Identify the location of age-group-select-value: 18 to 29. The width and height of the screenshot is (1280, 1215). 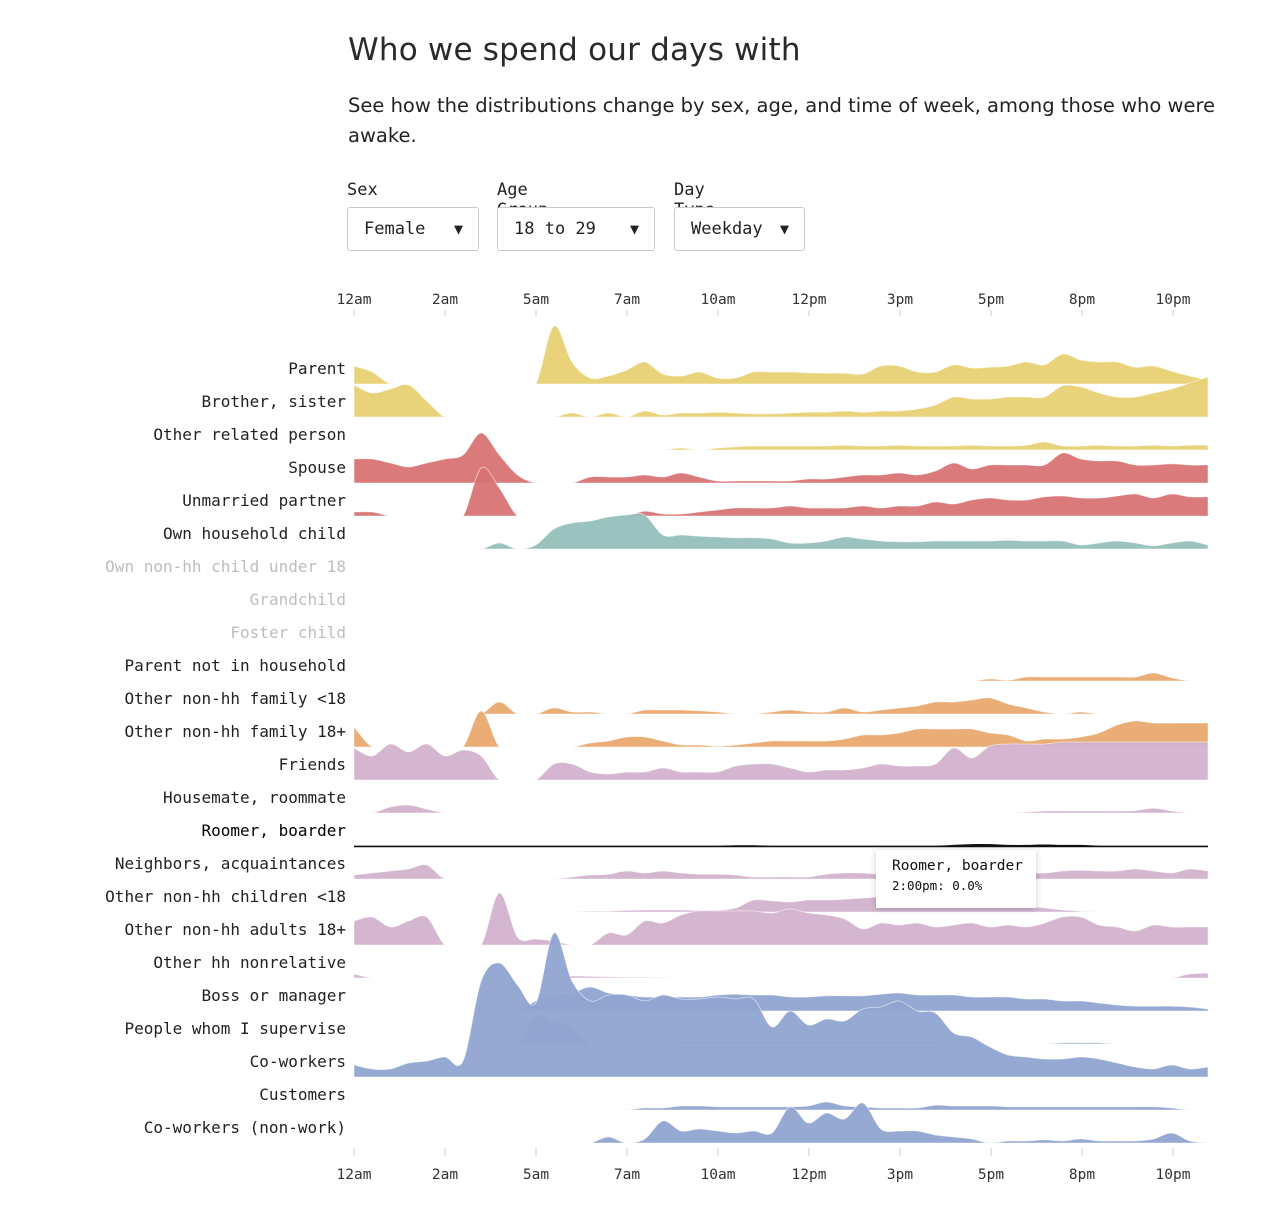
(555, 229).